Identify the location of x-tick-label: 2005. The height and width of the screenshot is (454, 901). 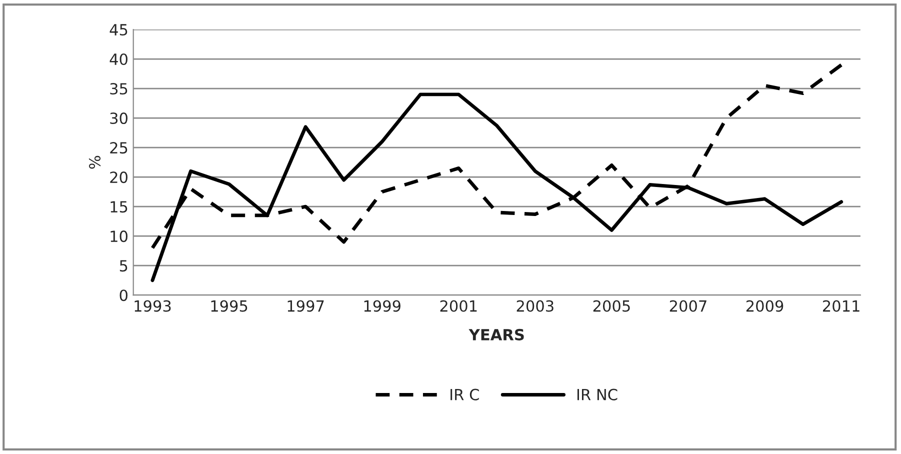
(611, 306).